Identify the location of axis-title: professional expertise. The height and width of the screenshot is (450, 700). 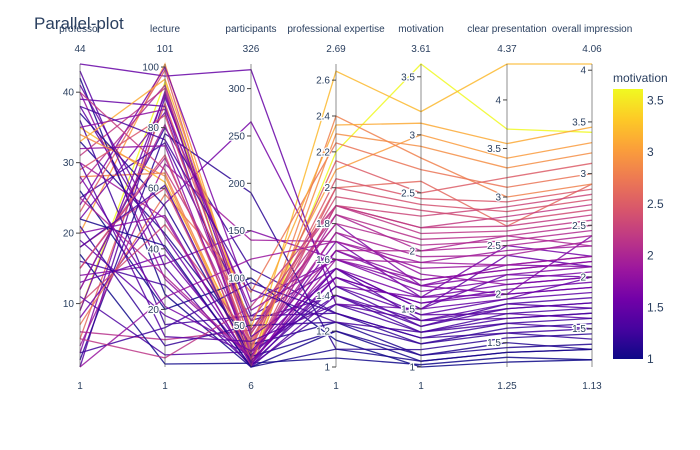
(336, 29).